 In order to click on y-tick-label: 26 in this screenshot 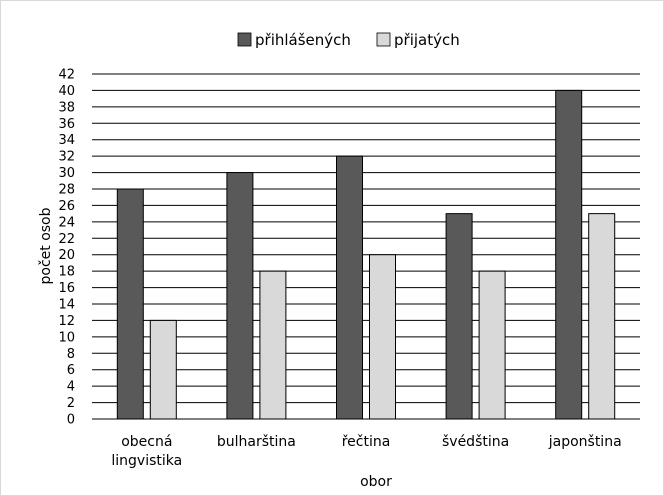, I will do `click(66, 206)`.